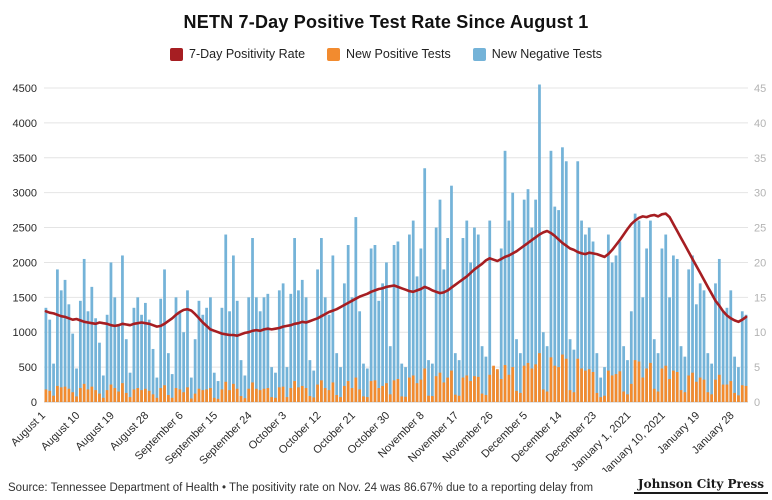  What do you see at coordinates (760, 263) in the screenshot?
I see `y-axis-right-label: 20` at bounding box center [760, 263].